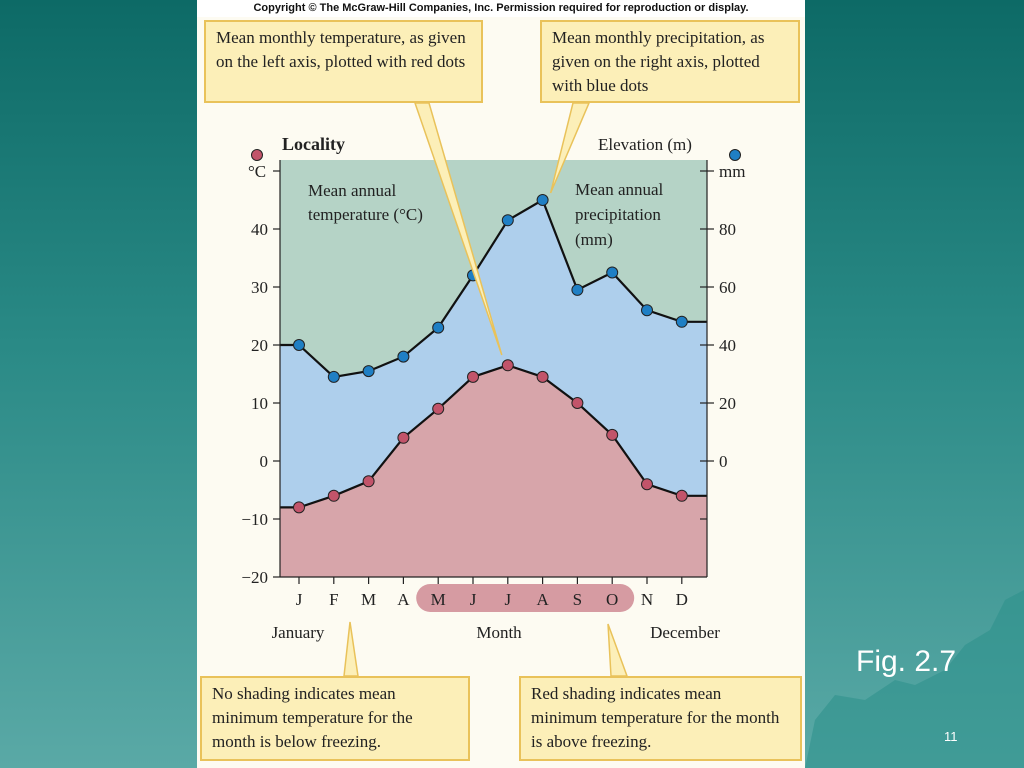  Describe the element at coordinates (313, 144) in the screenshot. I see `chart-title: Locality` at that location.